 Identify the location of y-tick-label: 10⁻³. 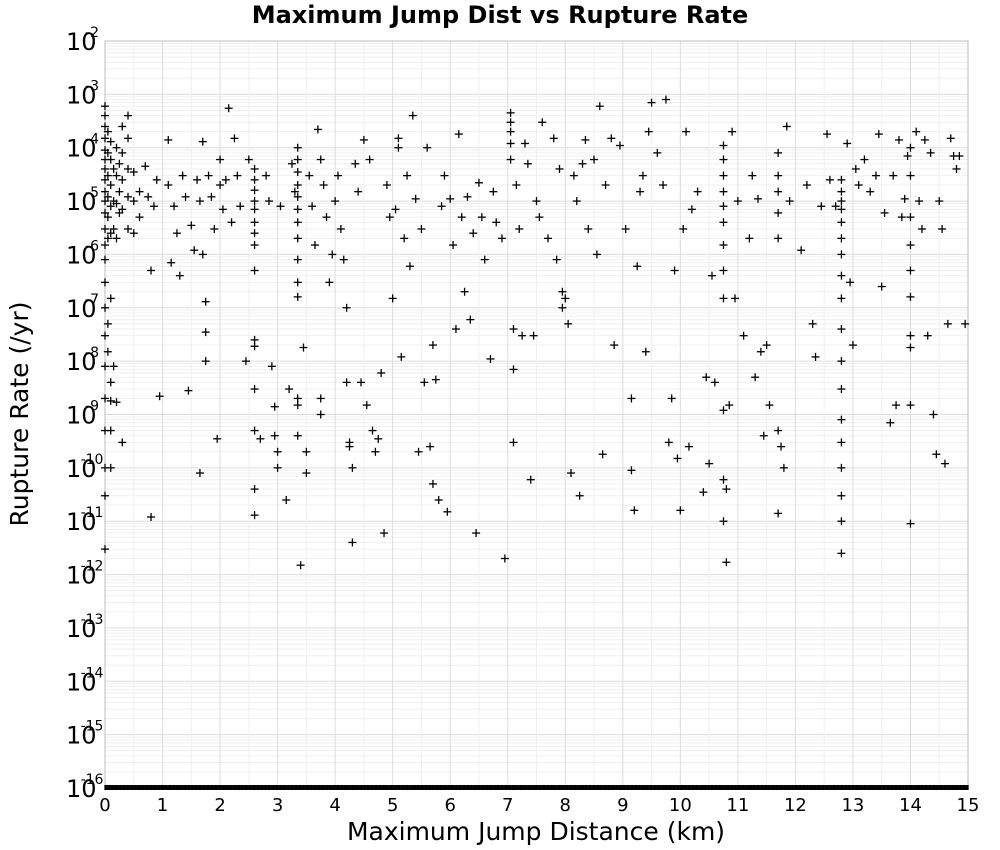
(82, 93).